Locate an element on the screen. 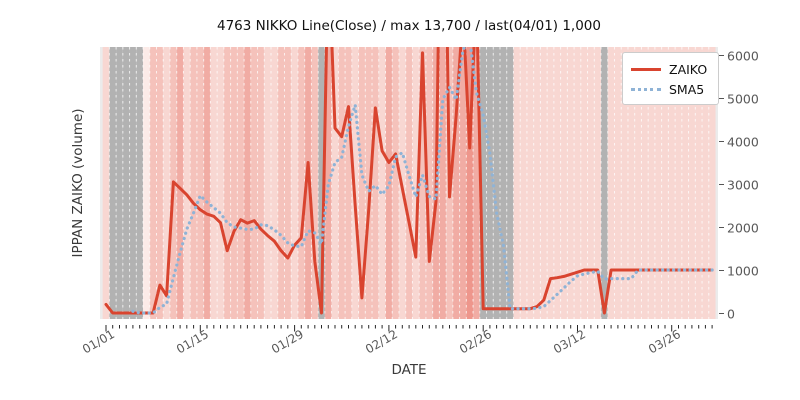 The width and height of the screenshot is (800, 400). y-axis-label: IPPAN ZAIKO (volume) is located at coordinates (78, 183).